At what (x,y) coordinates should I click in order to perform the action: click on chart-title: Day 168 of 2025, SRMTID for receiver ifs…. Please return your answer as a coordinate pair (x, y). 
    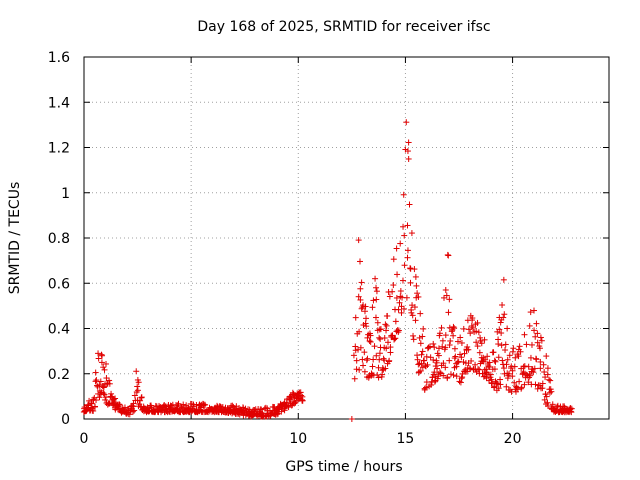
    Looking at the image, I should click on (343, 27).